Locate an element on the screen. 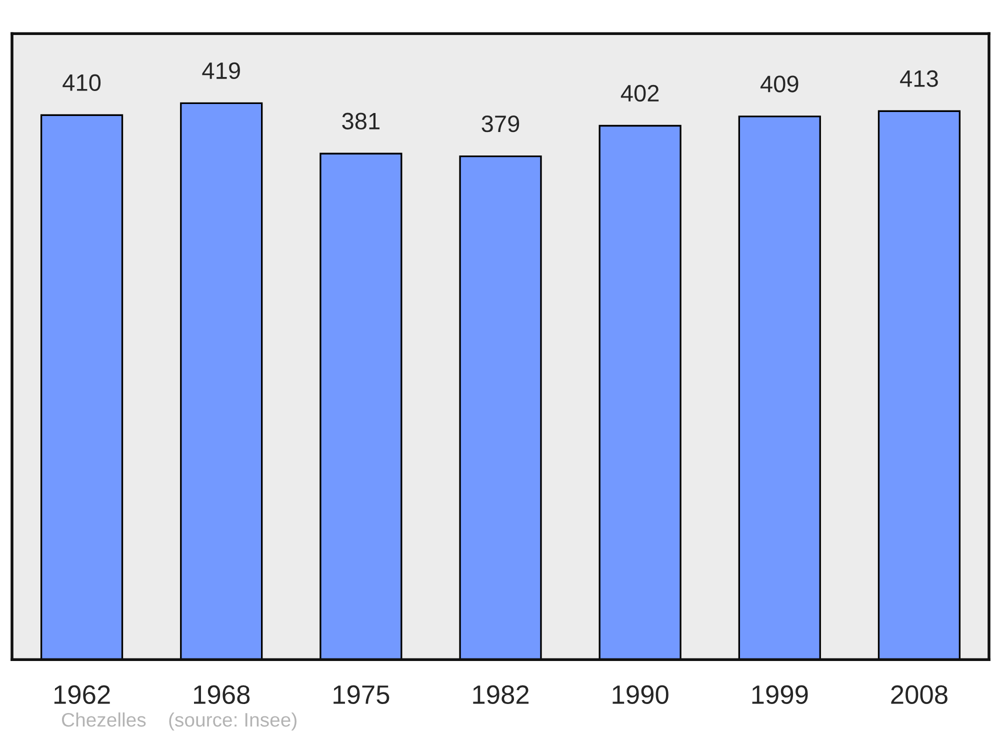 The height and width of the screenshot is (747, 1000). data-label: 409 is located at coordinates (779, 84).